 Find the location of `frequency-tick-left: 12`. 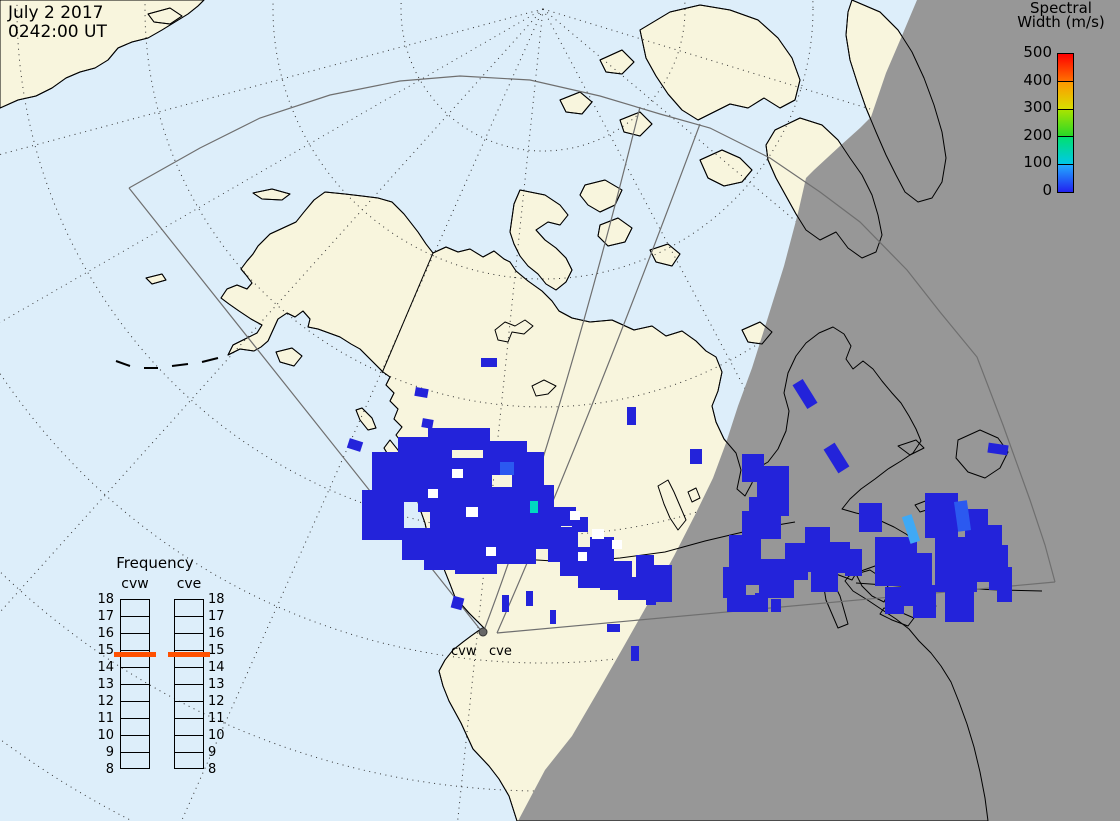

frequency-tick-left: 12 is located at coordinates (105, 701).